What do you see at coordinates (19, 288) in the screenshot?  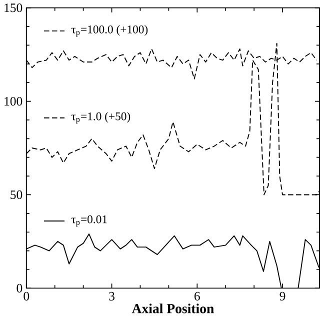 I see `y-tick-label: 0` at bounding box center [19, 288].